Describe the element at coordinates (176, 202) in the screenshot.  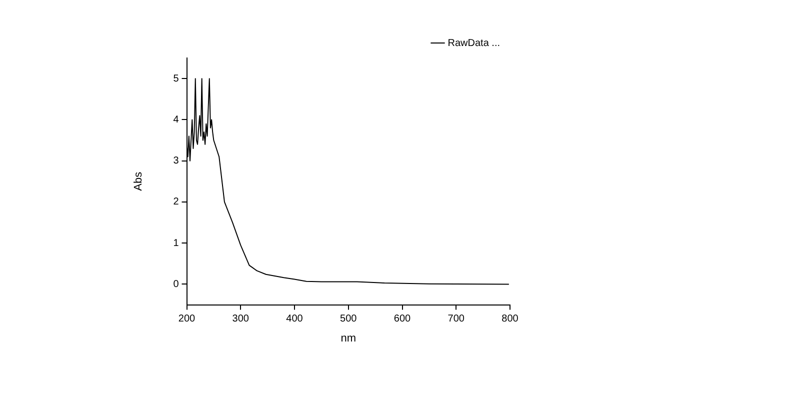
I see `y-tick-label: 2` at that location.